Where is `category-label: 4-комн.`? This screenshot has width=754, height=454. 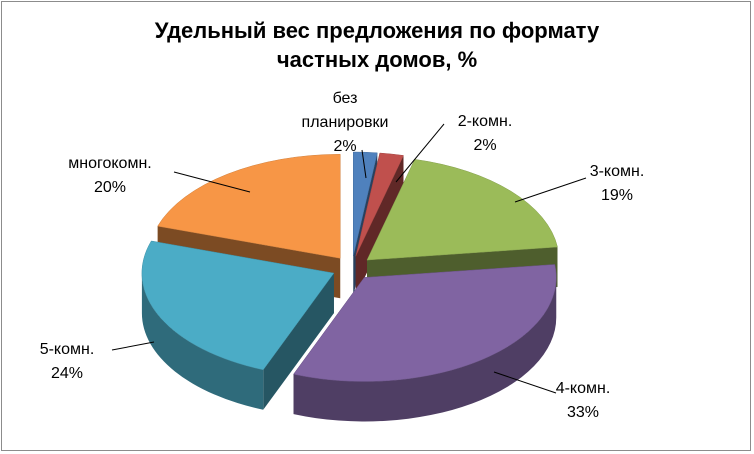 category-label: 4-комн. is located at coordinates (583, 388).